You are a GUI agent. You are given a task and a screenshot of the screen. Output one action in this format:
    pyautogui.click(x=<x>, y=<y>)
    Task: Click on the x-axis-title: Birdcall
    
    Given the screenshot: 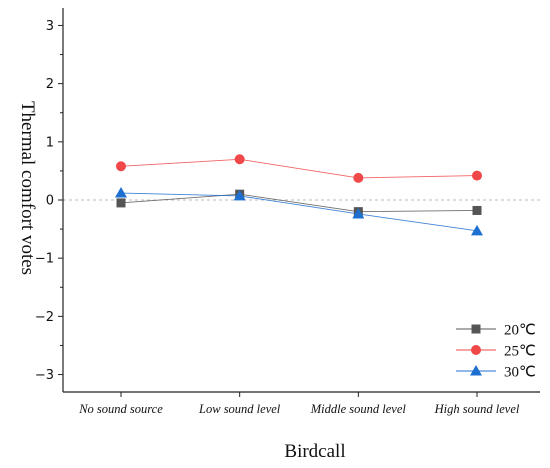 What is the action you would take?
    pyautogui.click(x=314, y=451)
    